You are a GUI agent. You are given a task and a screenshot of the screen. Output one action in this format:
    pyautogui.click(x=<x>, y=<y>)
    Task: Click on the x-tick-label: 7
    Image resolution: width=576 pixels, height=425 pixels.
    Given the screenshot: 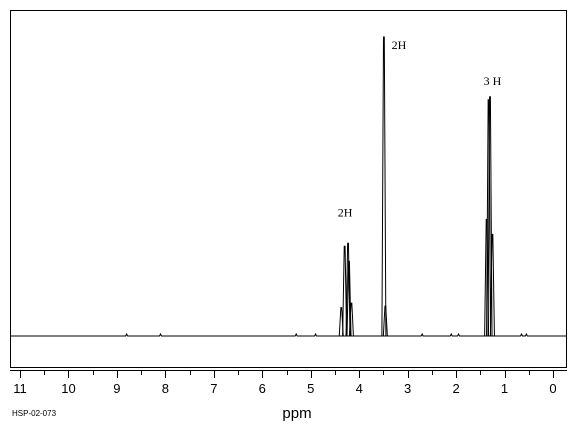 What is the action you would take?
    pyautogui.click(x=213, y=388)
    